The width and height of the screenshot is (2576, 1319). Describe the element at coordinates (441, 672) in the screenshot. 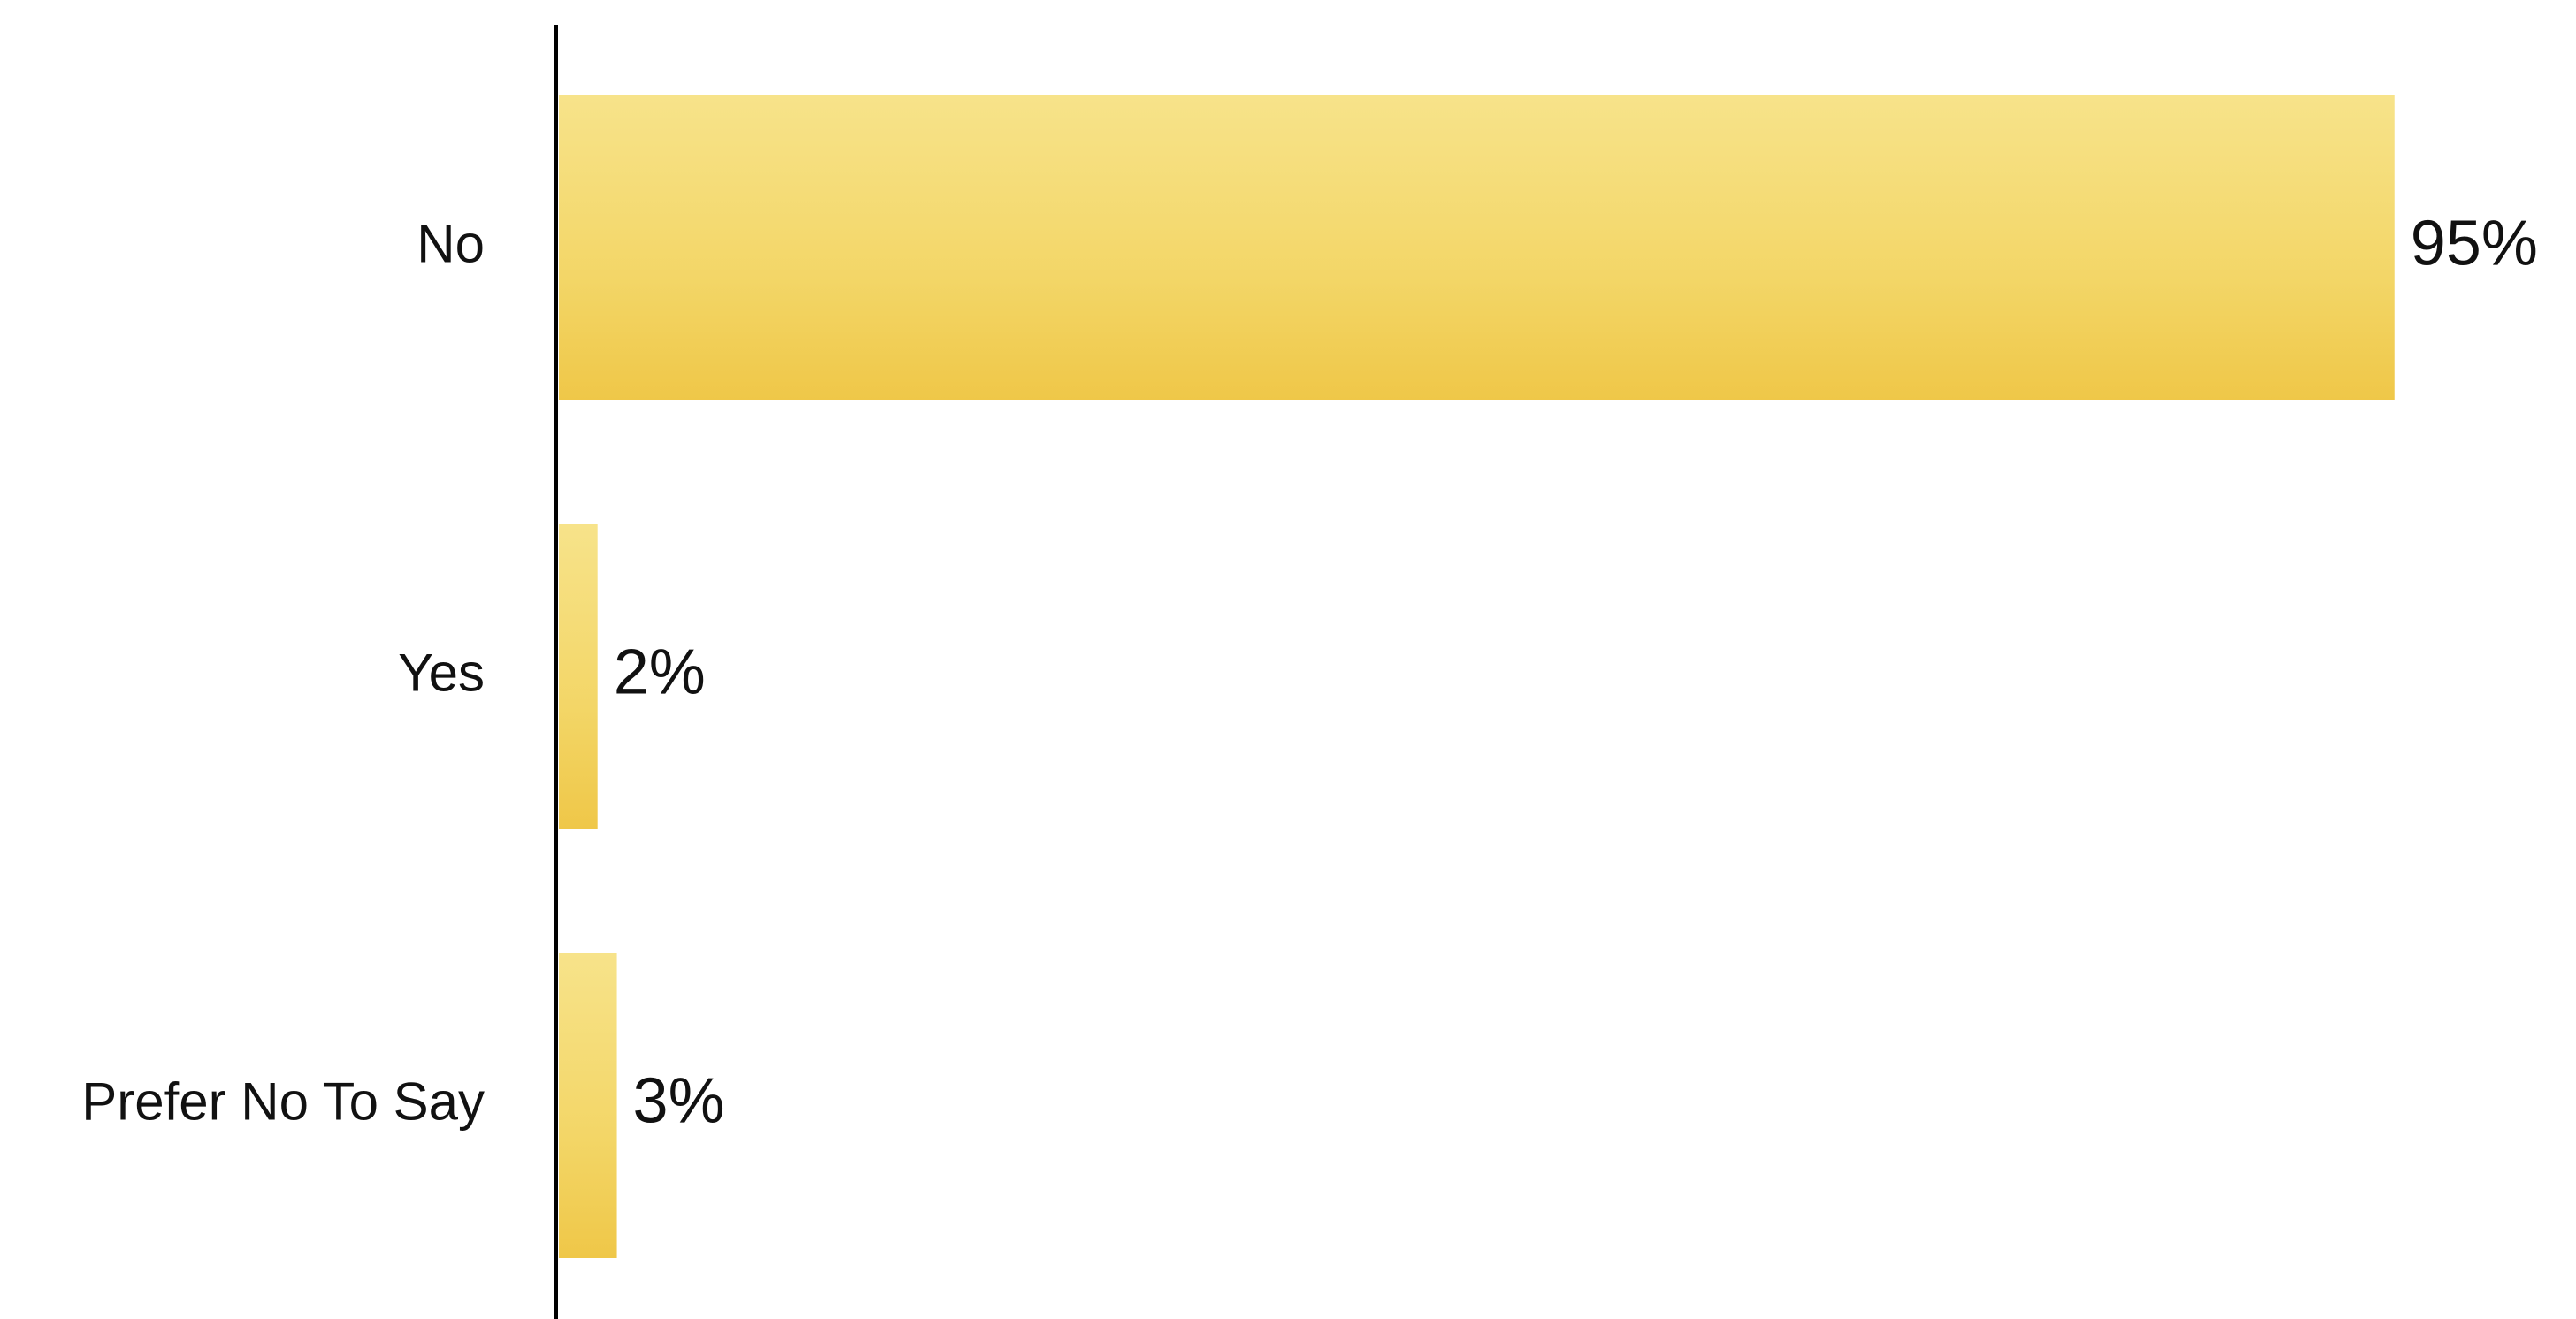

I see `category-label: Yes` at that location.